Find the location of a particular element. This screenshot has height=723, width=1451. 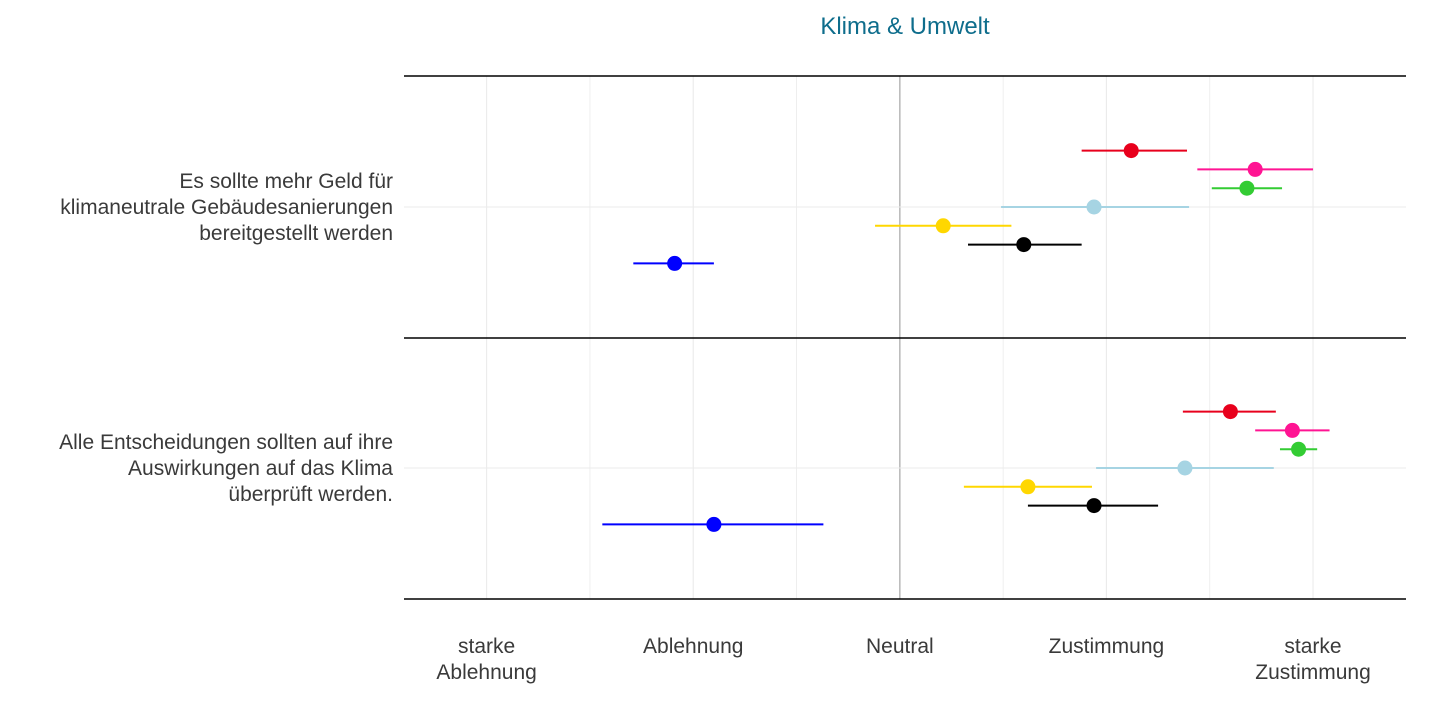

category-label: bereitgestellt werden is located at coordinates (296, 233).